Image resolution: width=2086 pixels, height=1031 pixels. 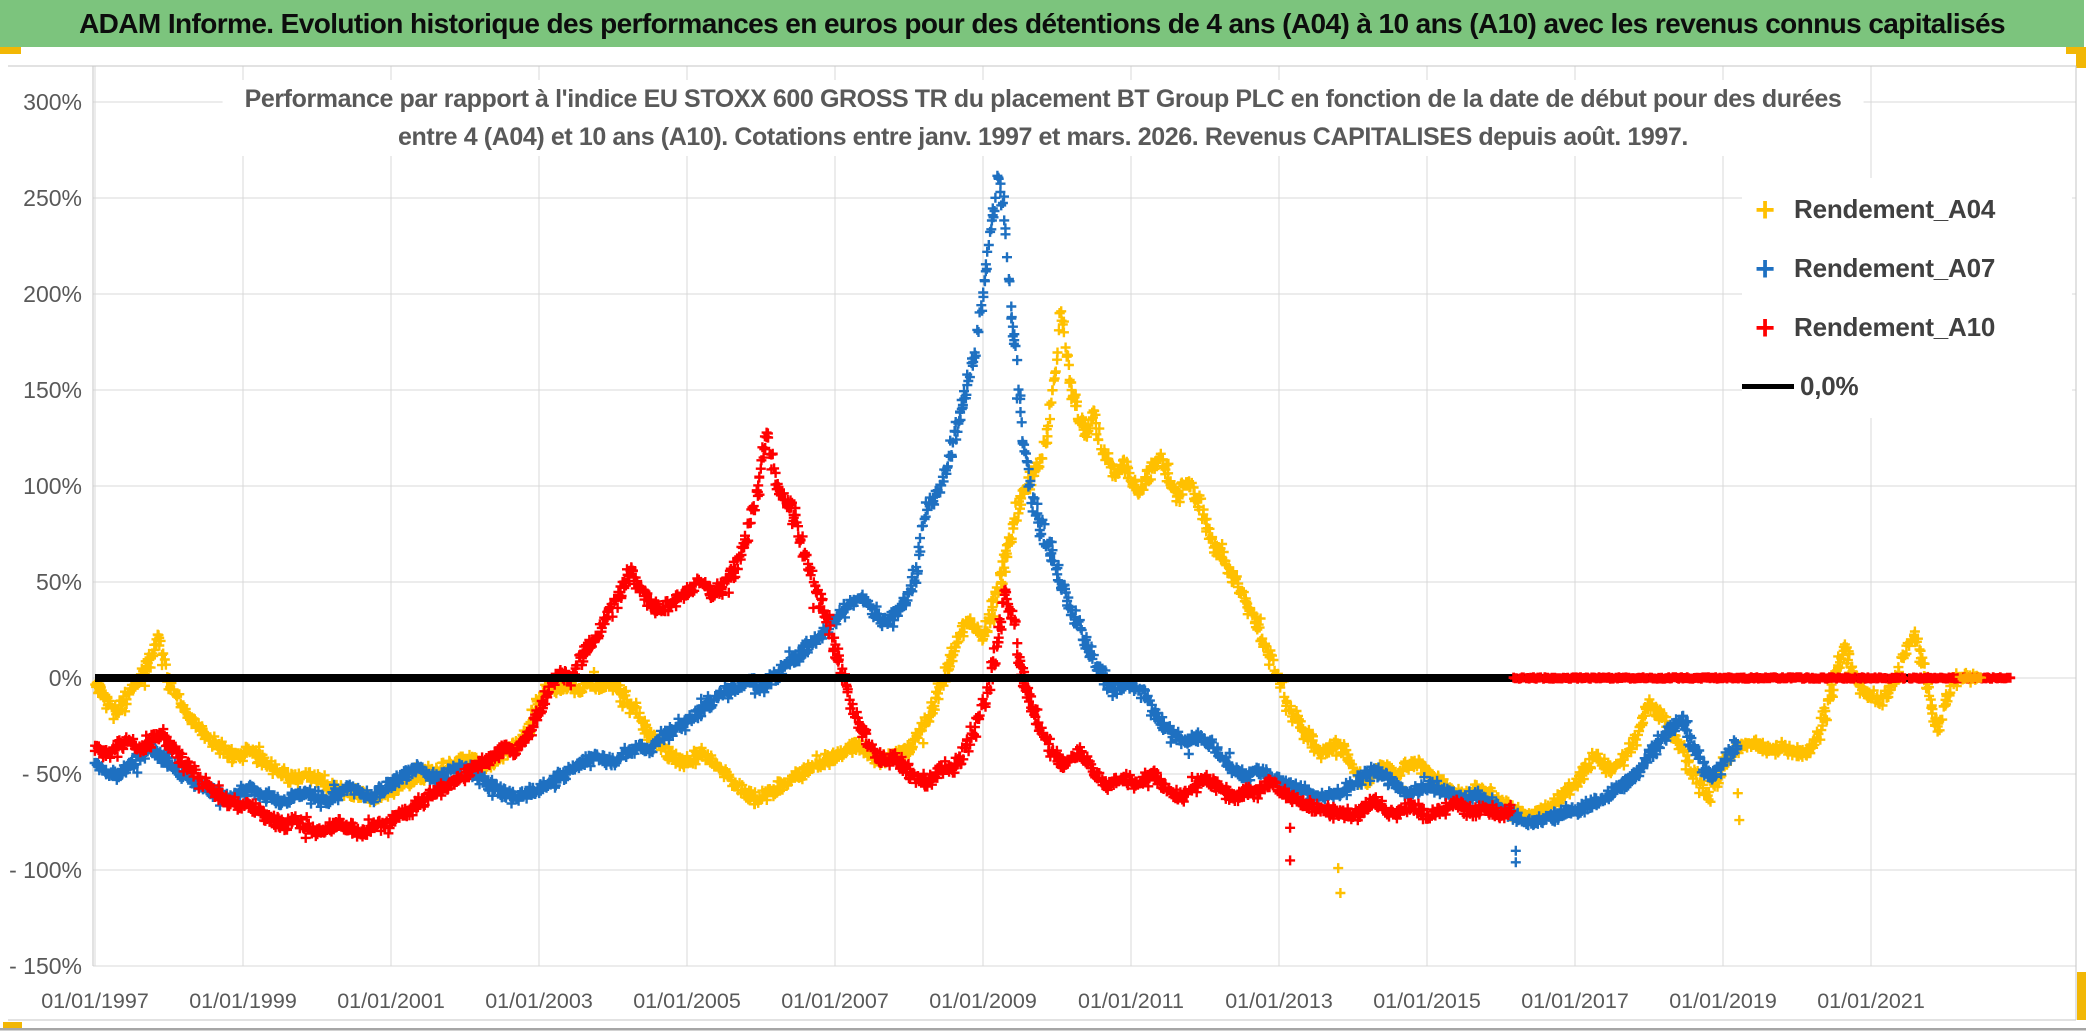 What do you see at coordinates (1427, 1001) in the screenshot?
I see `x-tick-label: 01/01/2015` at bounding box center [1427, 1001].